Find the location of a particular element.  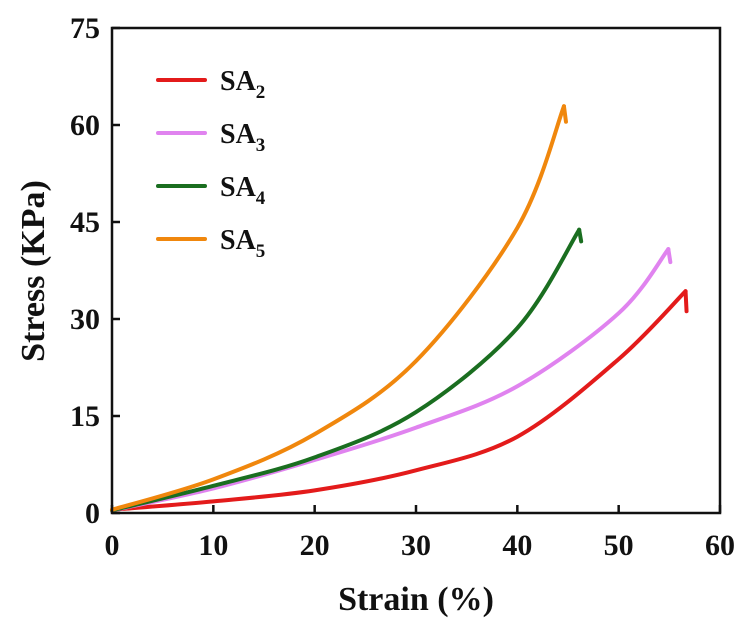

legend-label-sa4: SA4 is located at coordinates (243, 190).